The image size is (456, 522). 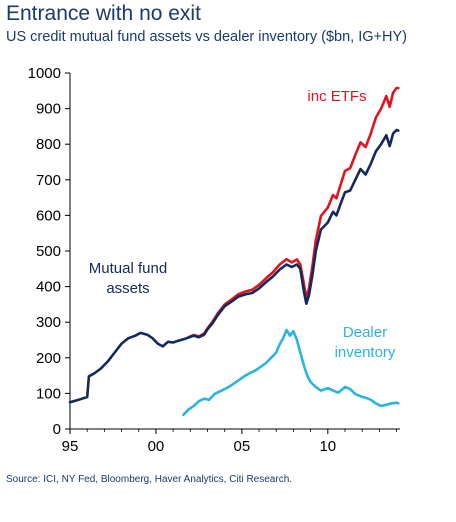 What do you see at coordinates (57, 429) in the screenshot?
I see `y-tick-label: 0` at bounding box center [57, 429].